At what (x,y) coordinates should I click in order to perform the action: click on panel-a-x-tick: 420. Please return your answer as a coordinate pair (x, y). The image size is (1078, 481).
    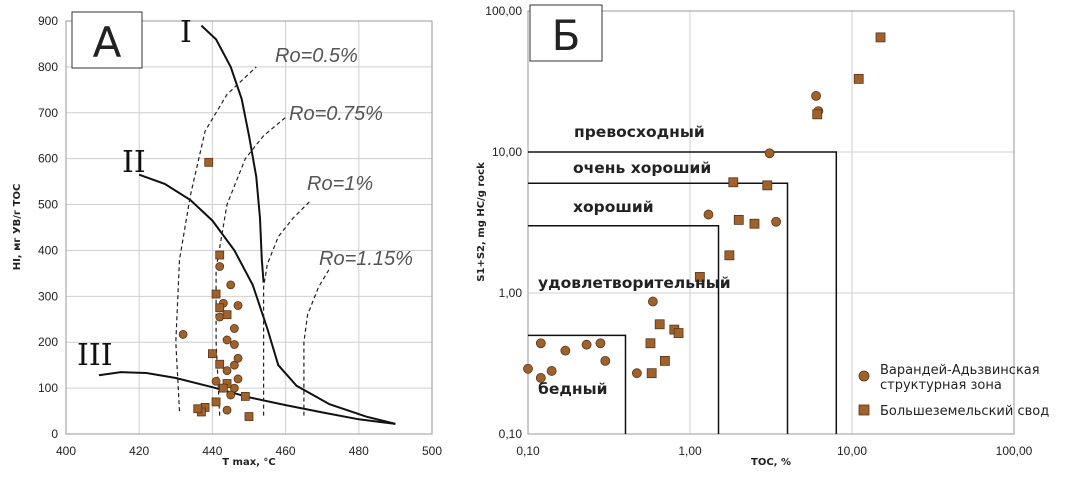
    Looking at the image, I should click on (139, 451).